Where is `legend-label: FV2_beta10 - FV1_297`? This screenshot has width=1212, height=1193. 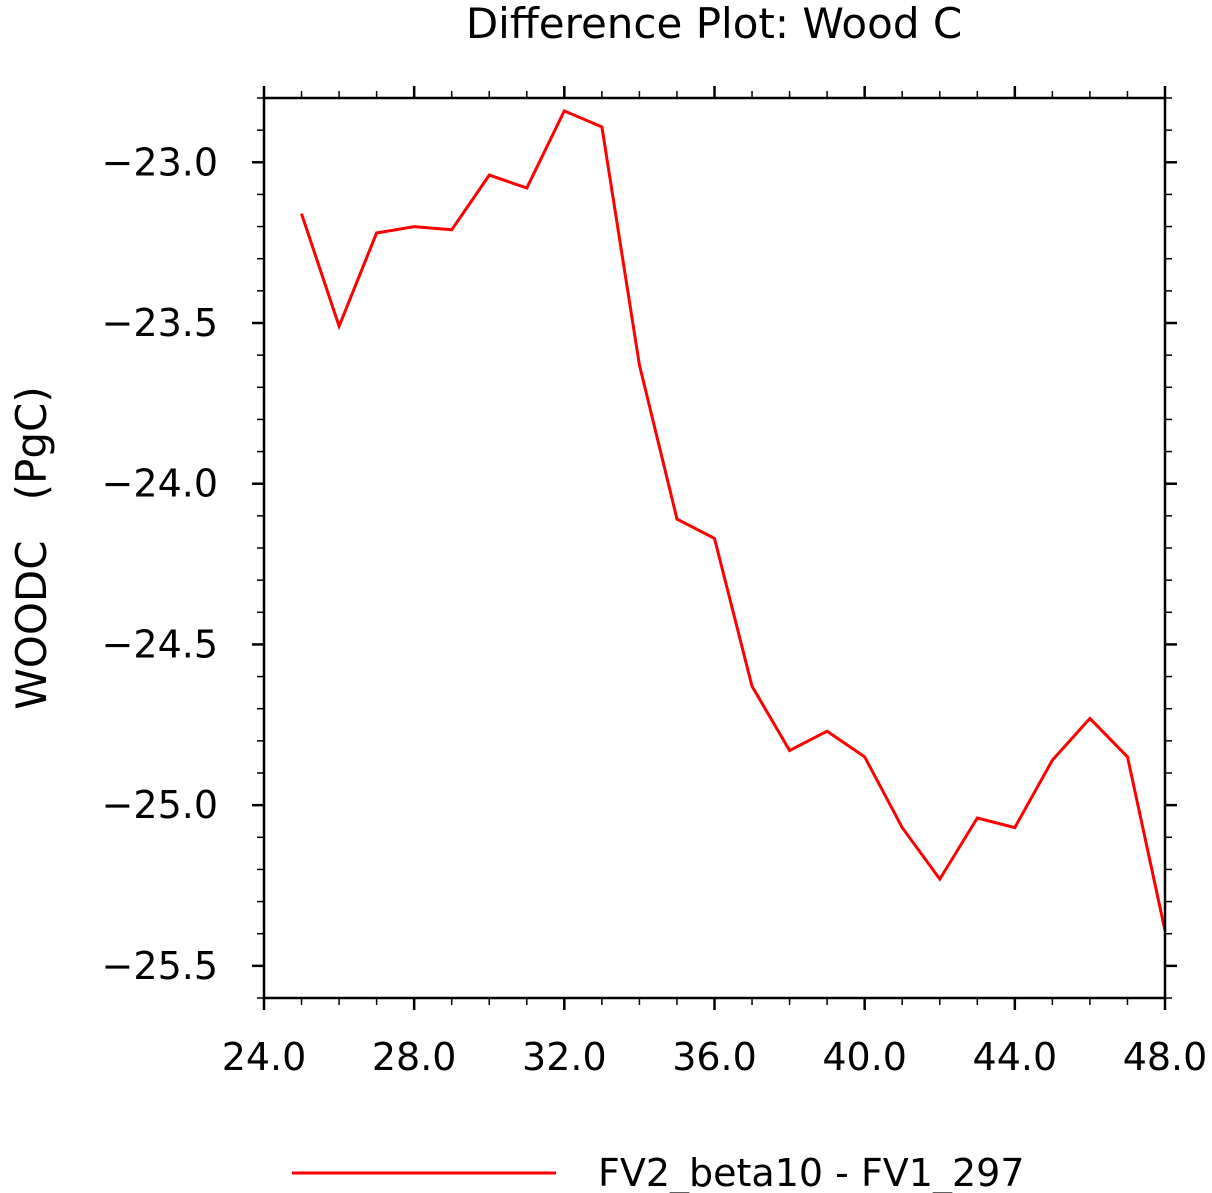 legend-label: FV2_beta10 - FV1_297 is located at coordinates (811, 1172).